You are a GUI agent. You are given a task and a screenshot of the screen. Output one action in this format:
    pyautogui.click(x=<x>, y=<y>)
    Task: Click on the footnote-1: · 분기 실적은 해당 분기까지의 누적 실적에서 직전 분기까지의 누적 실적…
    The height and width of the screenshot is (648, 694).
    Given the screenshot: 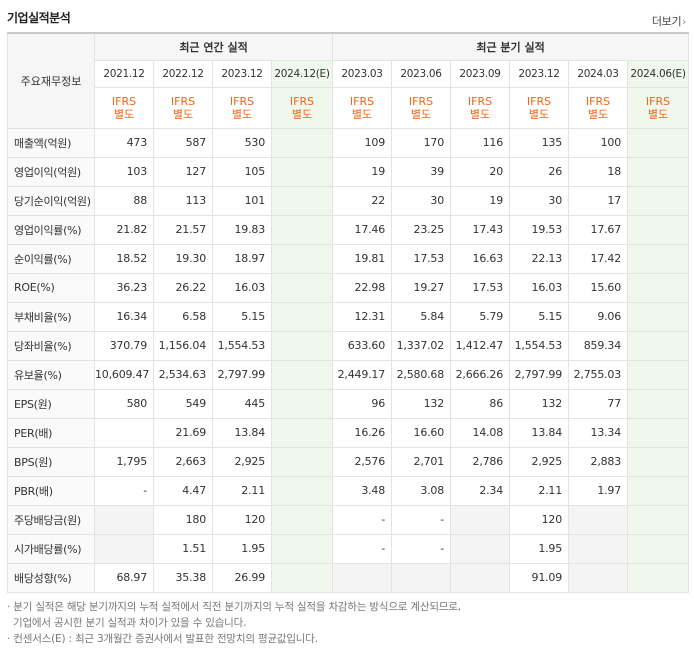 What is the action you would take?
    pyautogui.click(x=234, y=607)
    